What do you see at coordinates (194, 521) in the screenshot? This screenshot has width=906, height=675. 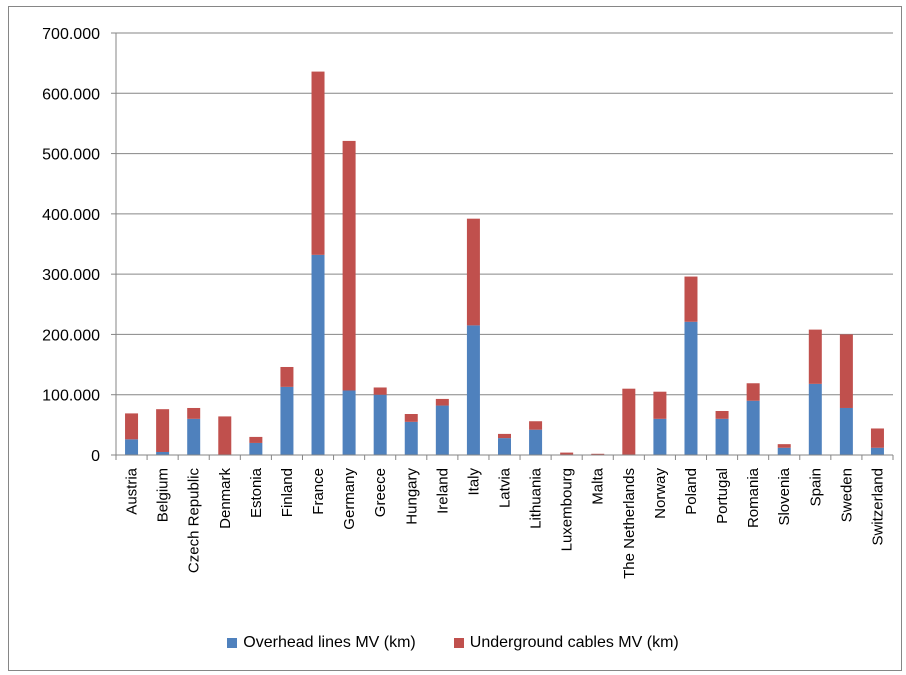 I see `x-tick-label: Czech Republic` at bounding box center [194, 521].